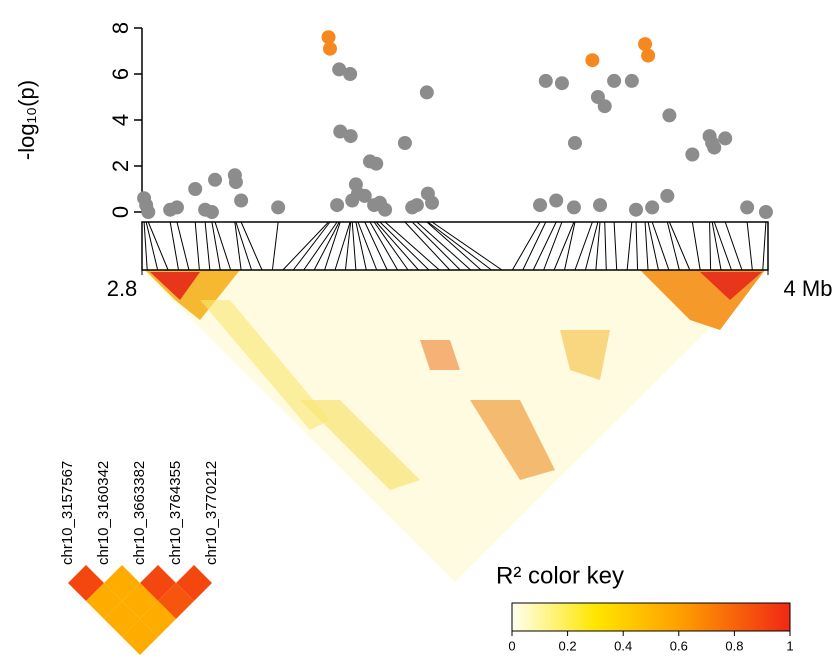  What do you see at coordinates (175, 513) in the screenshot?
I see `snp-label: chr10_3764355` at bounding box center [175, 513].